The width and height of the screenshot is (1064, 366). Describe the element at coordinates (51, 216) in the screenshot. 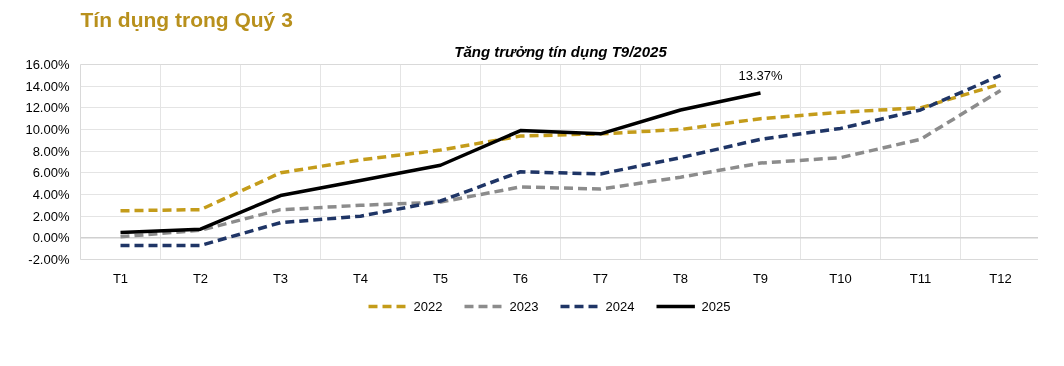

I see `y-tick-label: 2.00%` at that location.